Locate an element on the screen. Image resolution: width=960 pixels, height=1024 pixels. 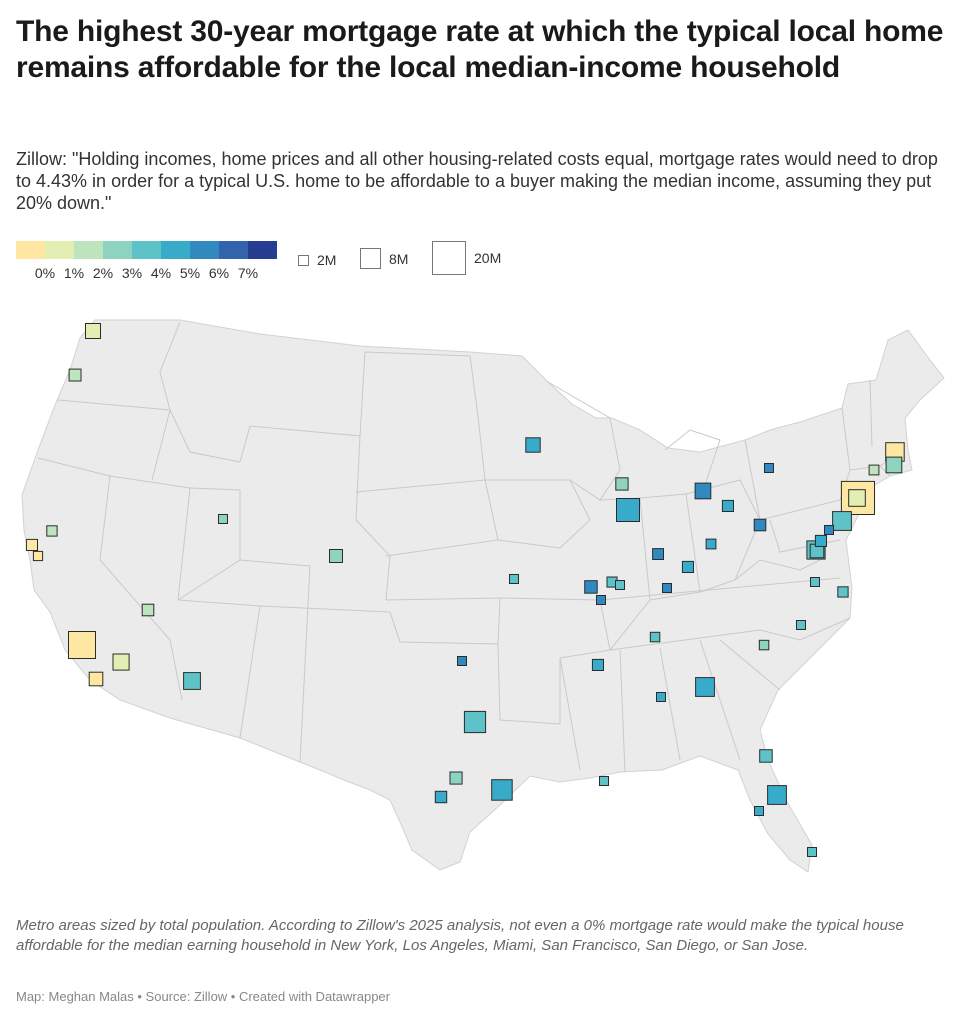
color-tick: 7% is located at coordinates (248, 273).